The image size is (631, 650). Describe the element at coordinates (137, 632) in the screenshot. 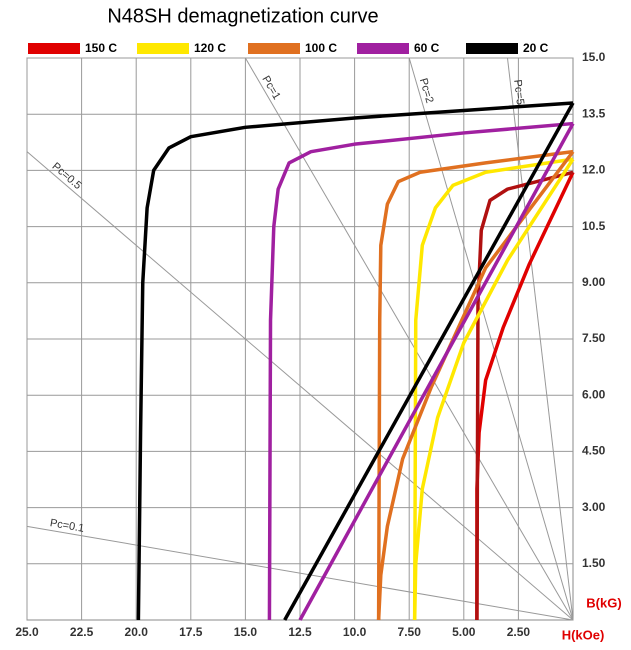

I see `x-tick-label: 20.0` at that location.